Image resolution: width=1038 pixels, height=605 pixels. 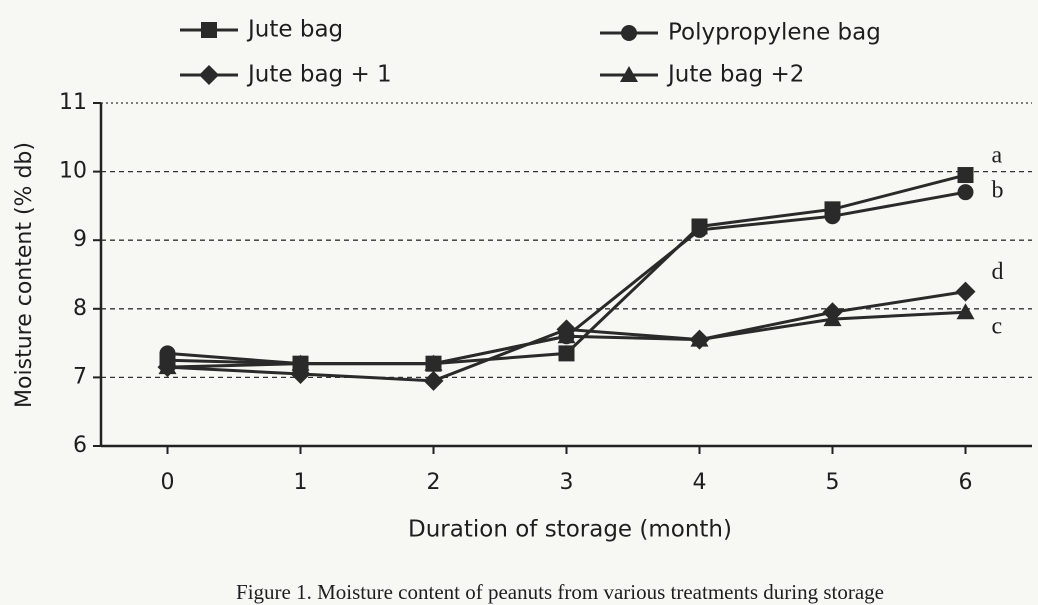 What do you see at coordinates (24, 275) in the screenshot?
I see `y-axis-label: Moisture content (% db)` at bounding box center [24, 275].